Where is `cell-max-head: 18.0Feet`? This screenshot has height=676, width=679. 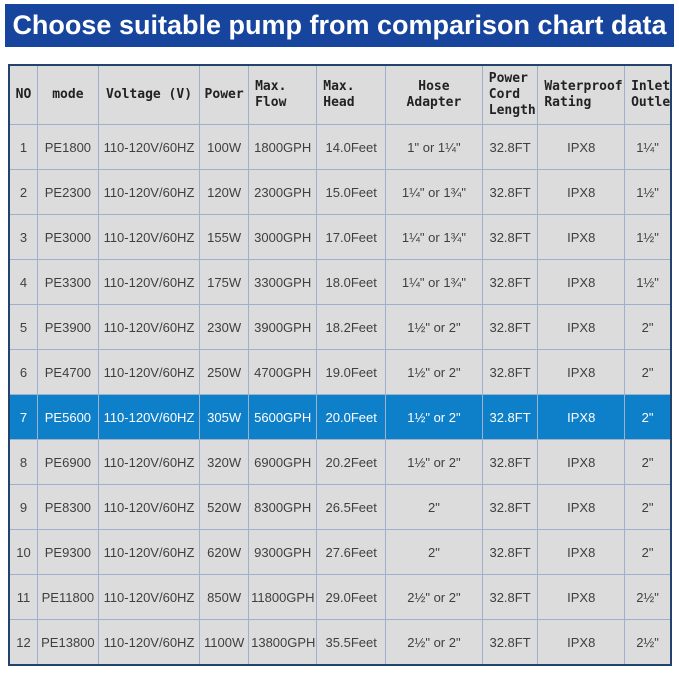
cell-max-head: 18.0Feet is located at coordinates (351, 282).